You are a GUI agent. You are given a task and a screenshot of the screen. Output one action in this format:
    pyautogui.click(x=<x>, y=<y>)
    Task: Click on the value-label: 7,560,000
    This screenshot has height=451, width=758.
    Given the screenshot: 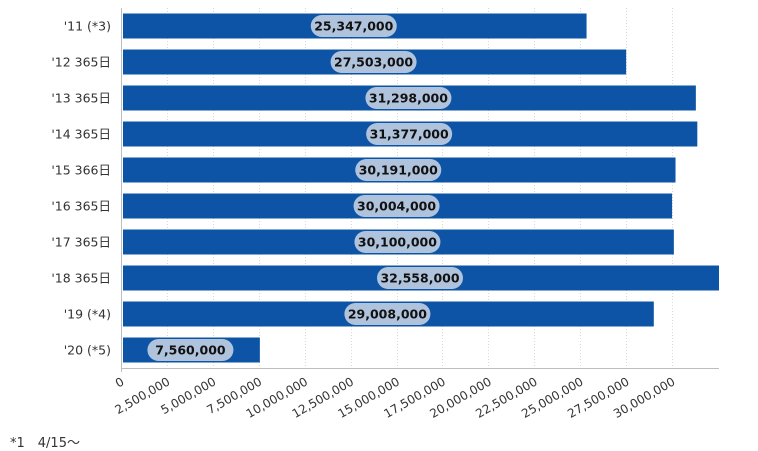 What is the action you would take?
    pyautogui.click(x=190, y=350)
    